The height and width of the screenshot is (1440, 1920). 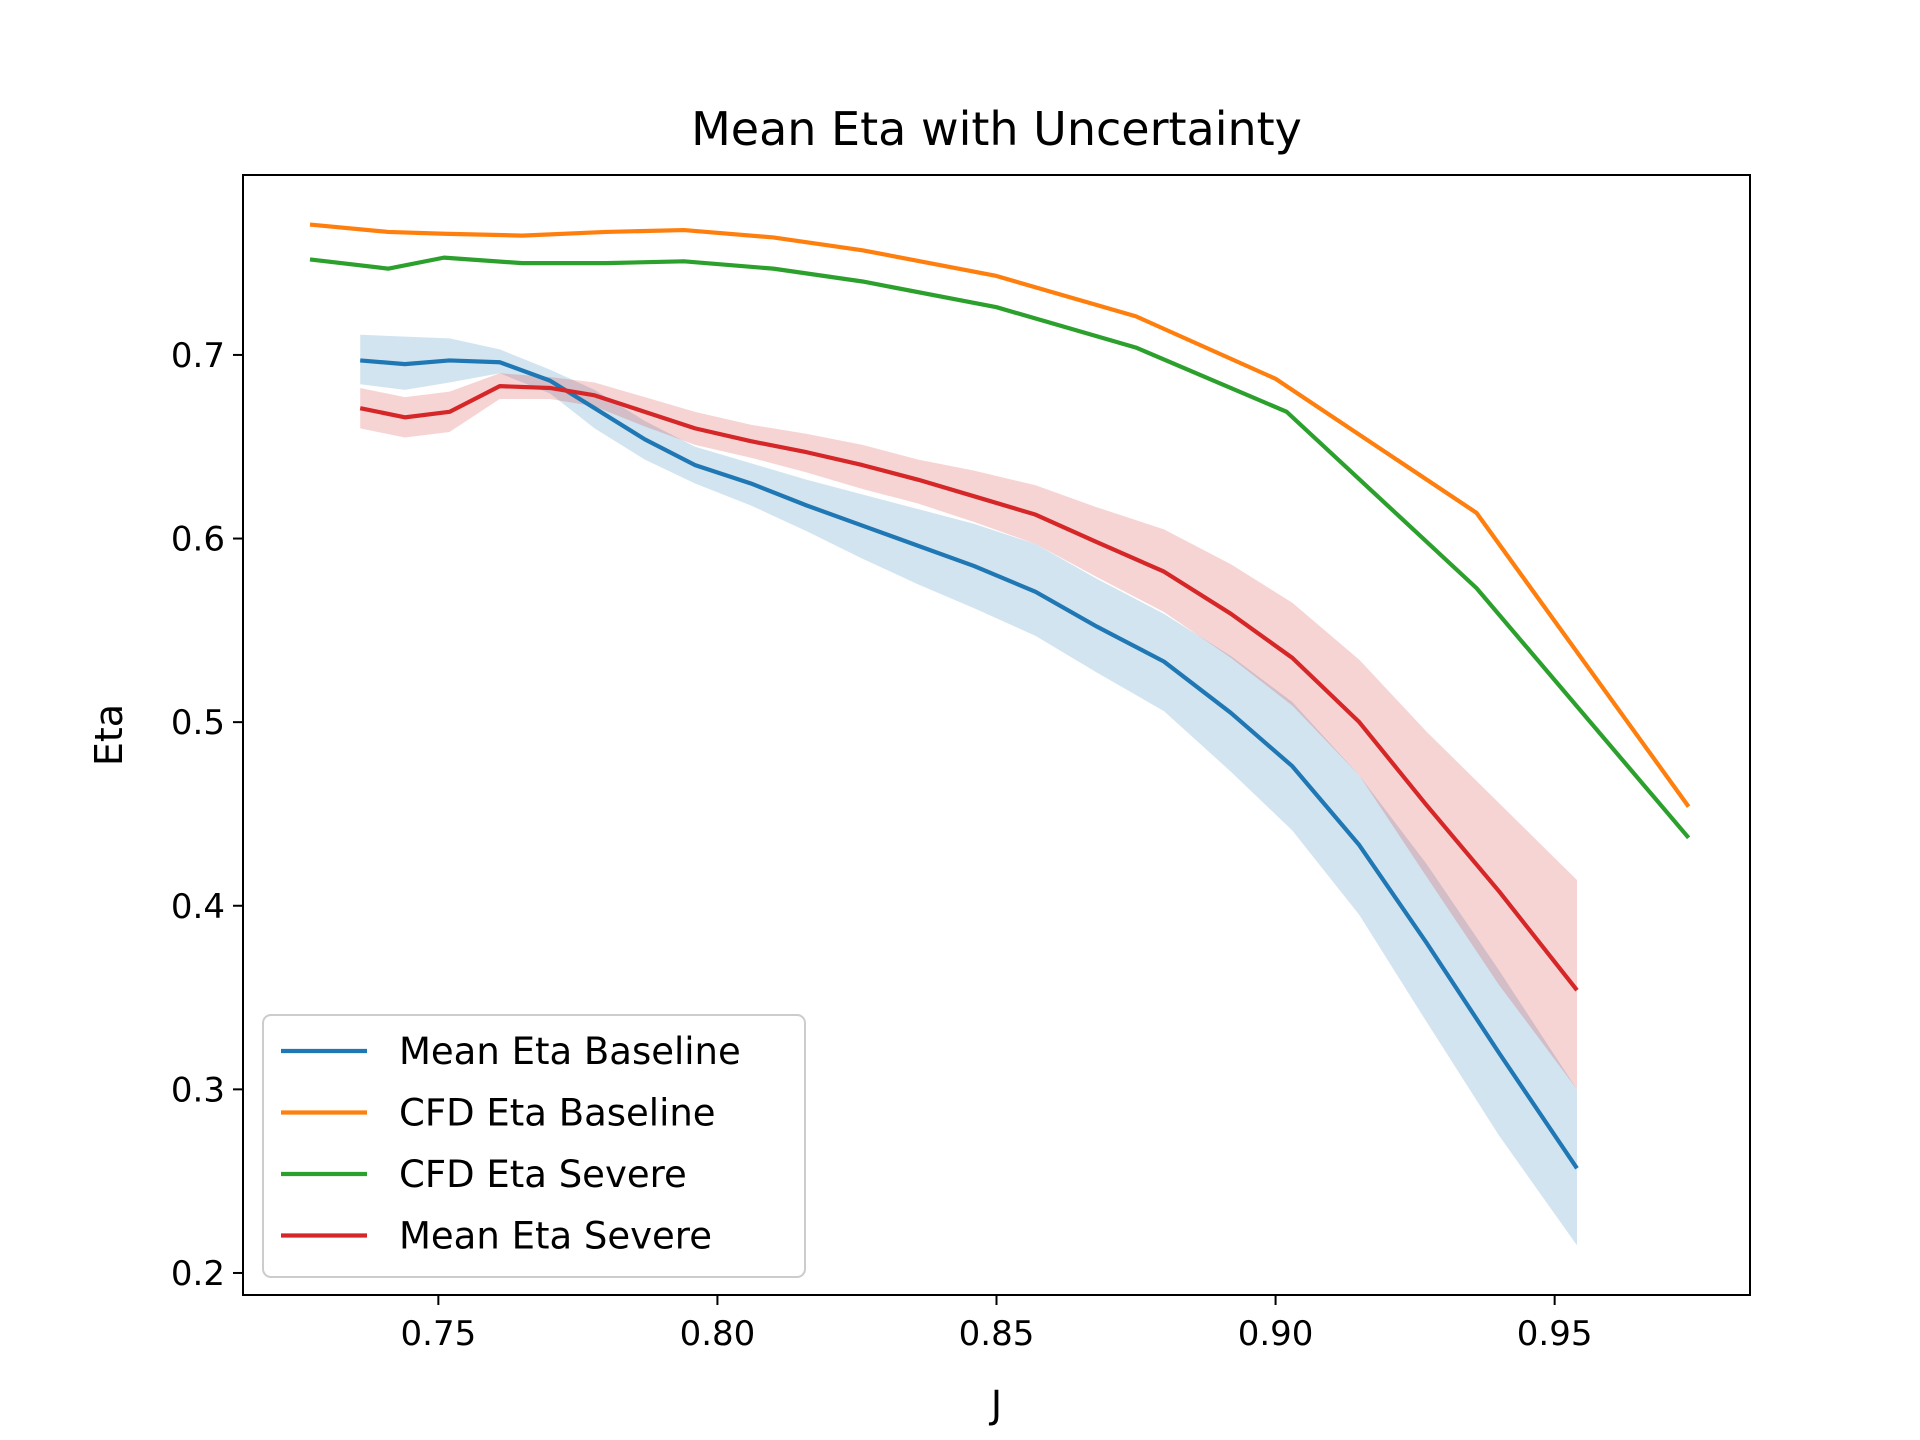 What do you see at coordinates (1276, 1334) in the screenshot?
I see `x-tick-label: 0.90` at bounding box center [1276, 1334].